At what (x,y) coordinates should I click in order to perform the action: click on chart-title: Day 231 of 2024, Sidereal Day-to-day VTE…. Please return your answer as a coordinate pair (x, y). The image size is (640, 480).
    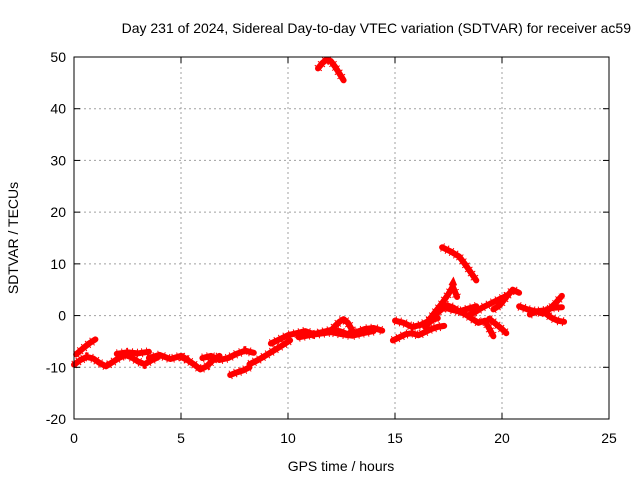
    Looking at the image, I should click on (377, 28).